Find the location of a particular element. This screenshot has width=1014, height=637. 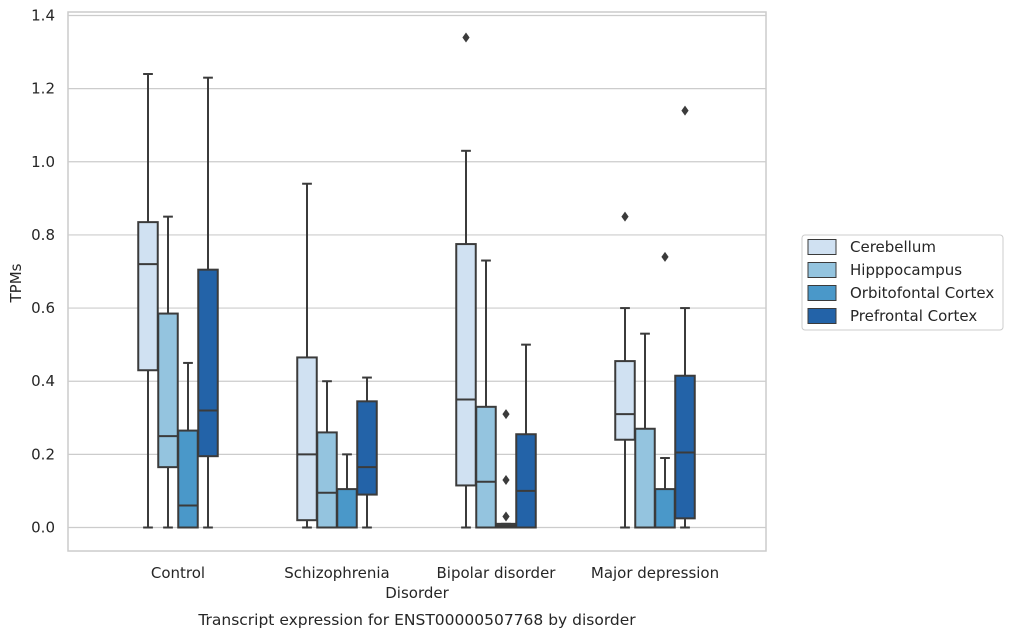

y-tick-label: 0.6 is located at coordinates (43, 308).